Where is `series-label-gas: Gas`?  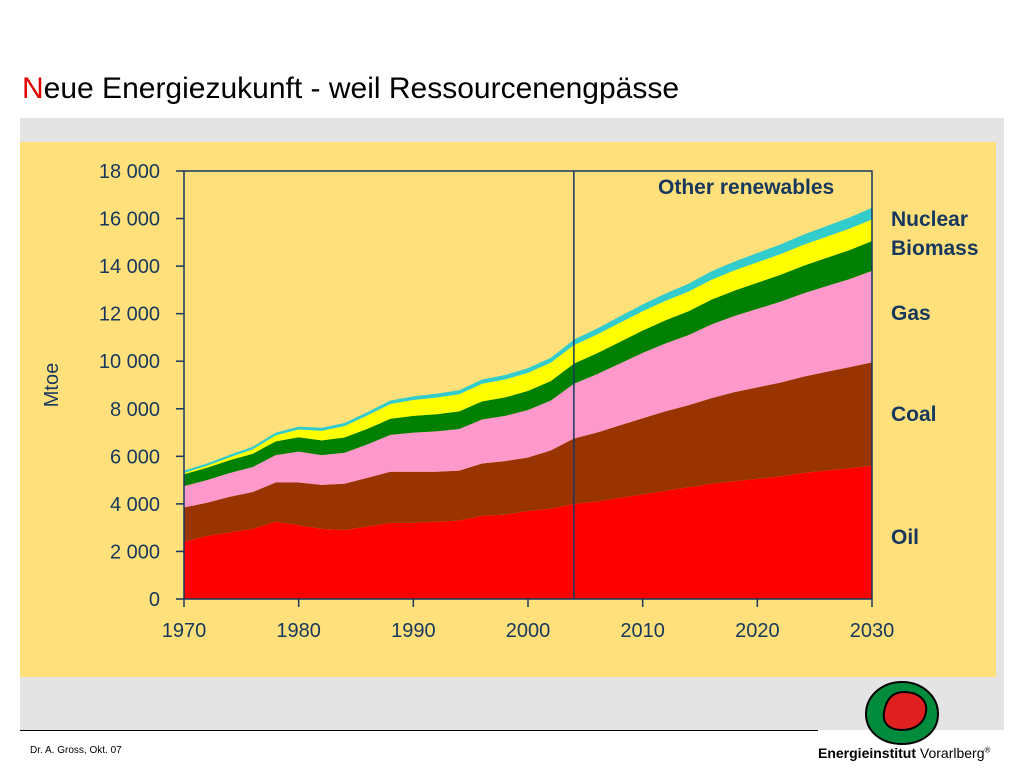 series-label-gas: Gas is located at coordinates (911, 313).